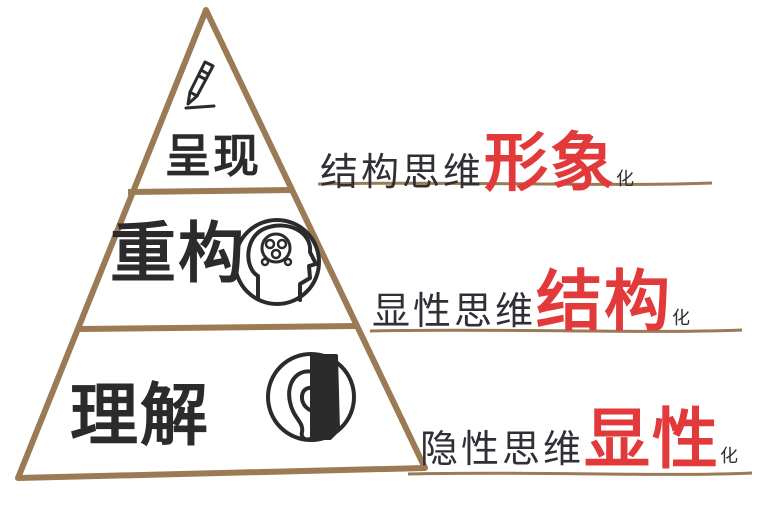 The width and height of the screenshot is (777, 515). Describe the element at coordinates (213, 156) in the screenshot. I see `level-label-present: 呈现` at that location.